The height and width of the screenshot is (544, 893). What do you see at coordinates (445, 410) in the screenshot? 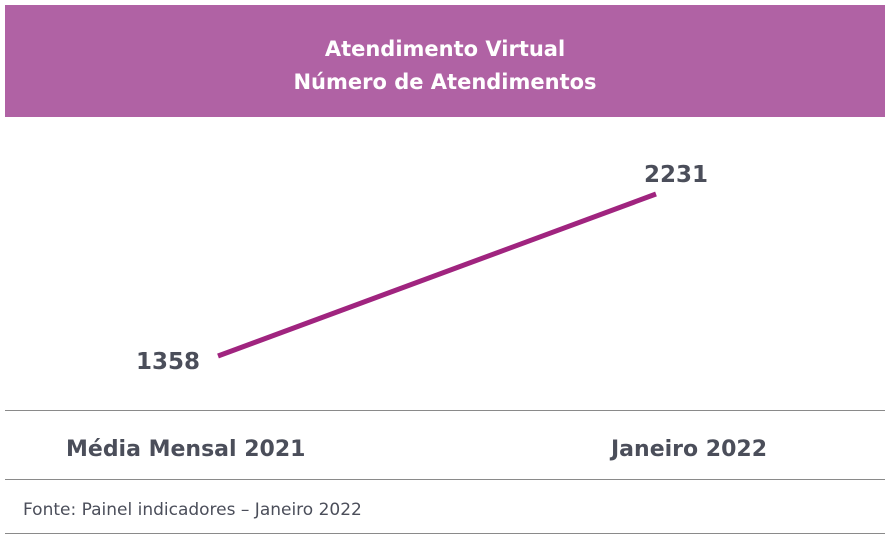
I see `divider-top` at bounding box center [445, 410].